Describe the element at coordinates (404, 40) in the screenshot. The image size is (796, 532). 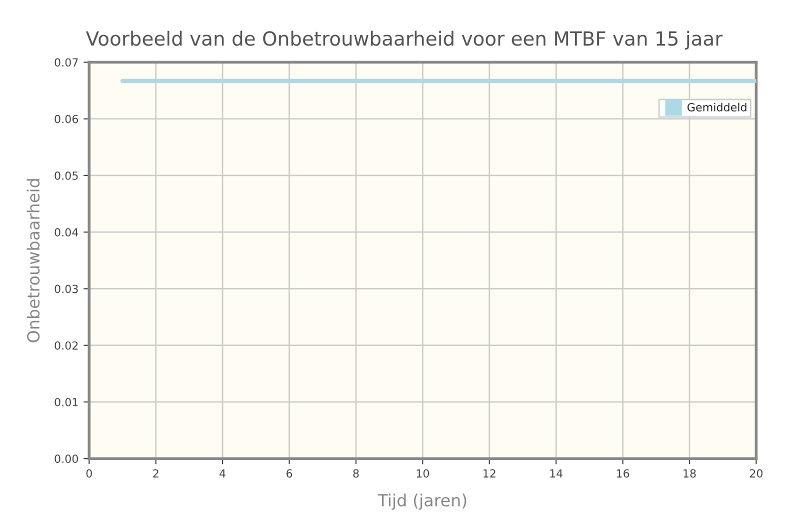
I see `chart-title: Voorbeeld van de Onbetrouwbaarheid voor een MTBF van 15 jaar` at that location.